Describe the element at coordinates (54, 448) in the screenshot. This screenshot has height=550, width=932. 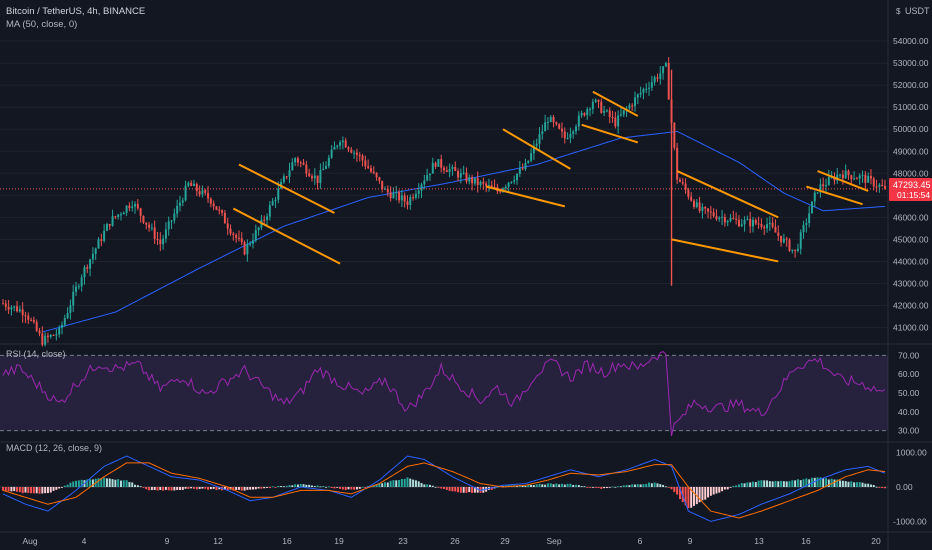
I see `macd-legend: MACD (12, 26, close, 9)` at that location.